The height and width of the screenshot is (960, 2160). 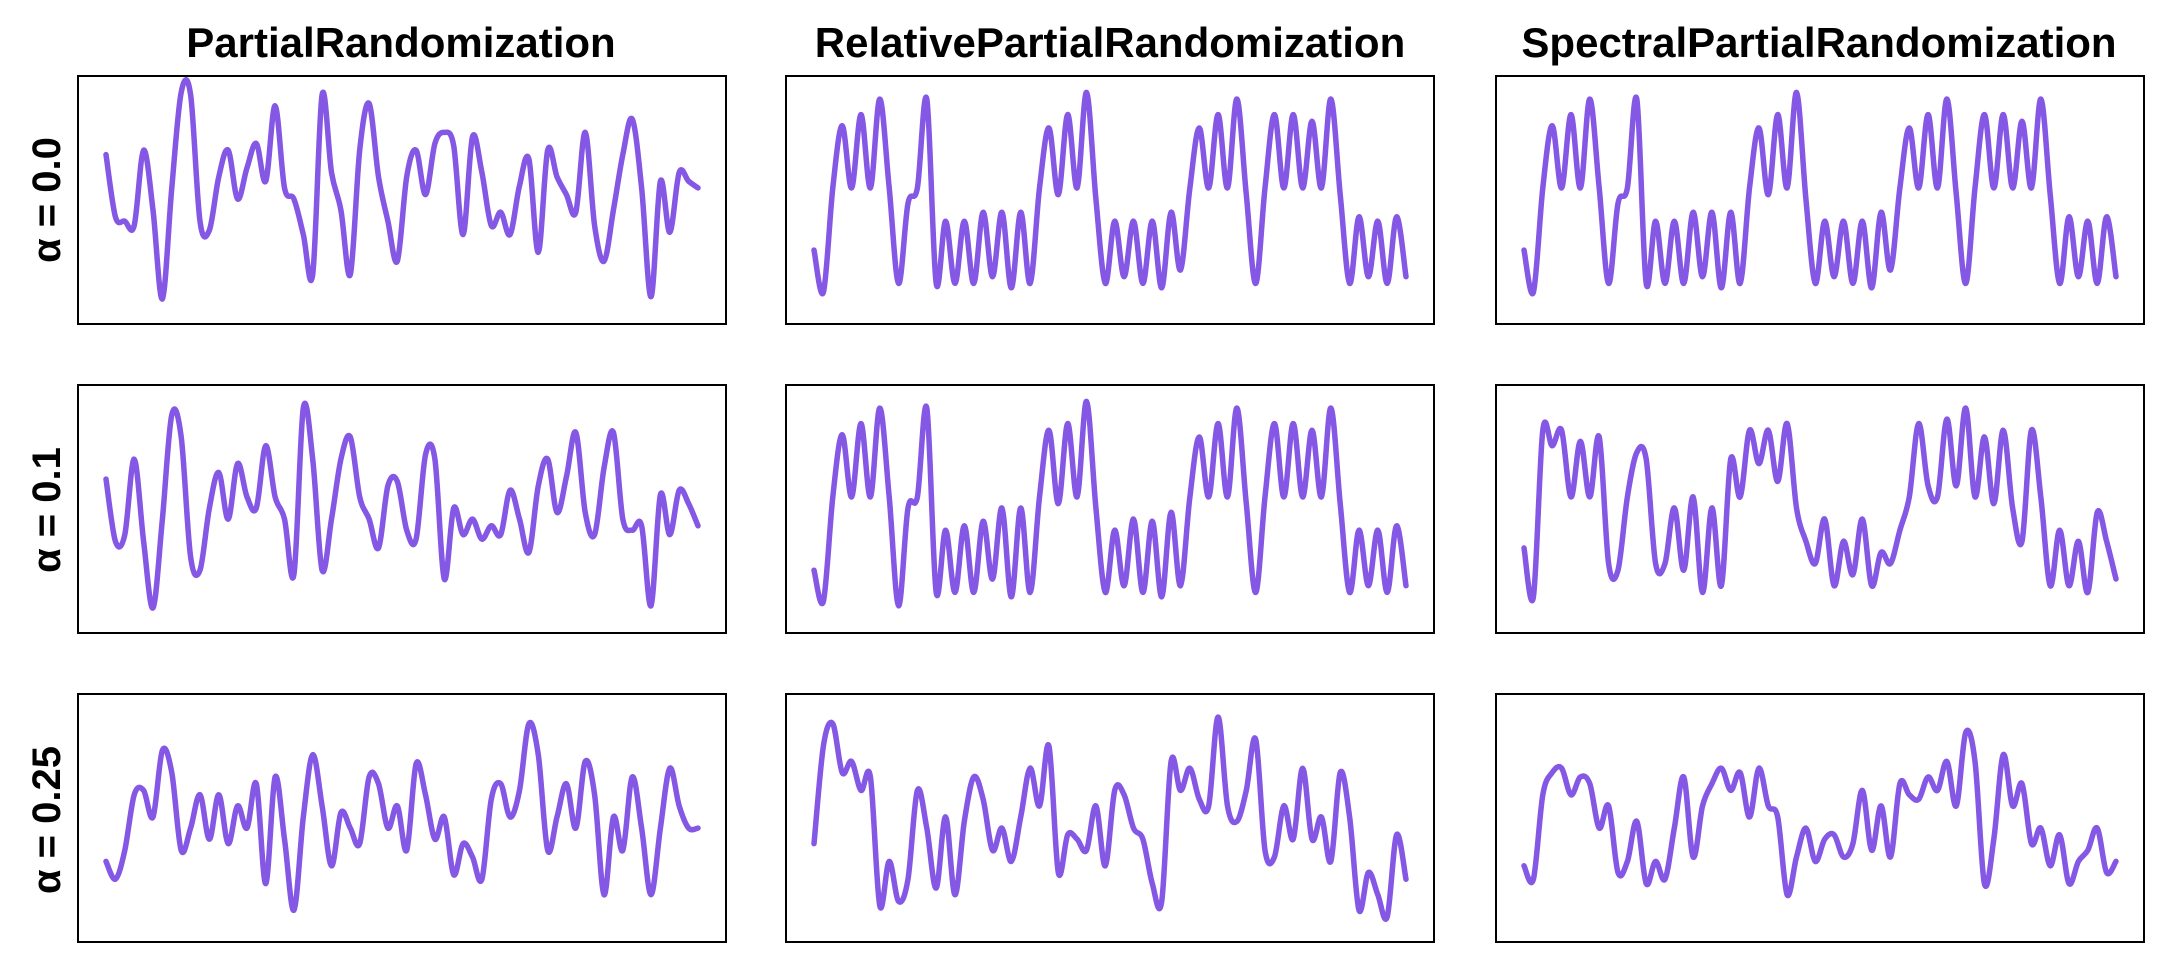 I want to click on panel-r0-partial, so click(x=402, y=200).